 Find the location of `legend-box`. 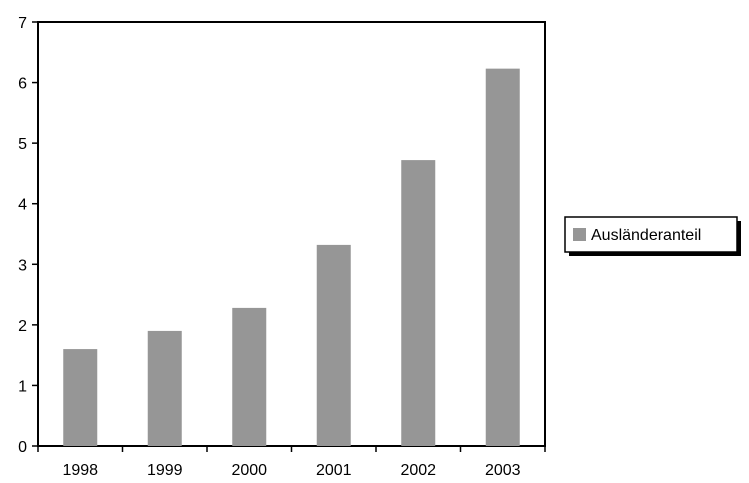

legend-box is located at coordinates (651, 234).